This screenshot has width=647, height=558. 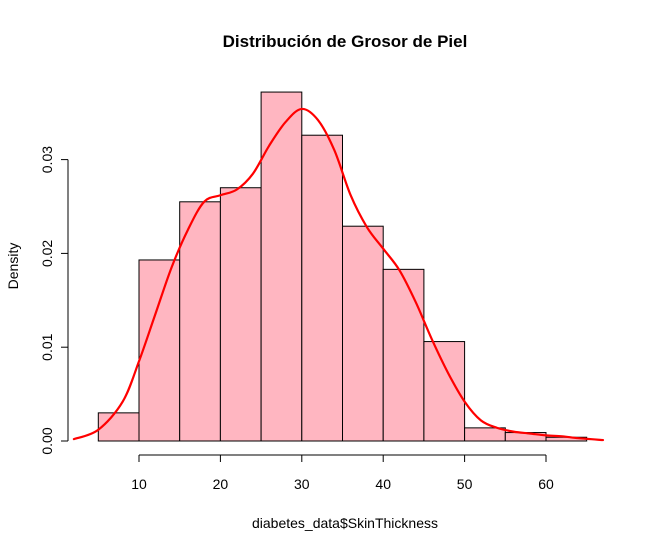 I want to click on x-tick-label: 10, so click(x=139, y=484).